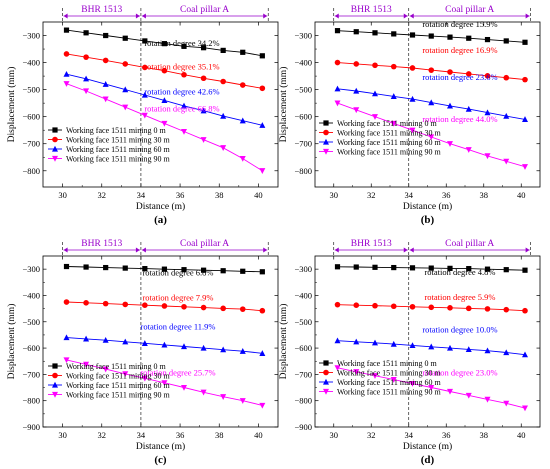 The image size is (550, 469). Describe the element at coordinates (459, 373) in the screenshot. I see `rotation-annotation: rotation degree 23.0%` at that location.